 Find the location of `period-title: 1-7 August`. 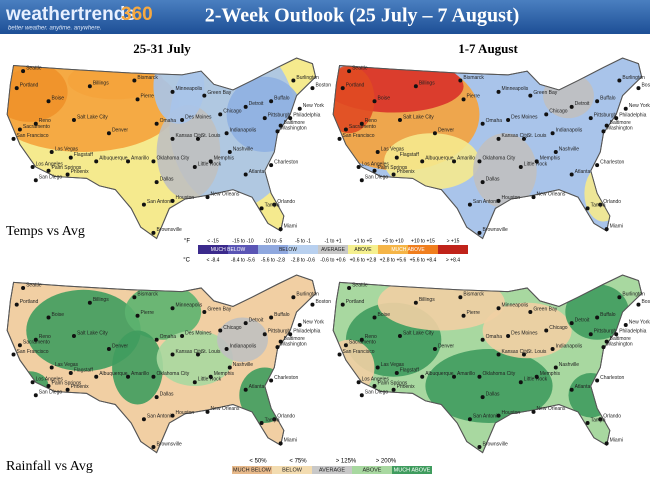

period-title: 1-7 August is located at coordinates (488, 48).